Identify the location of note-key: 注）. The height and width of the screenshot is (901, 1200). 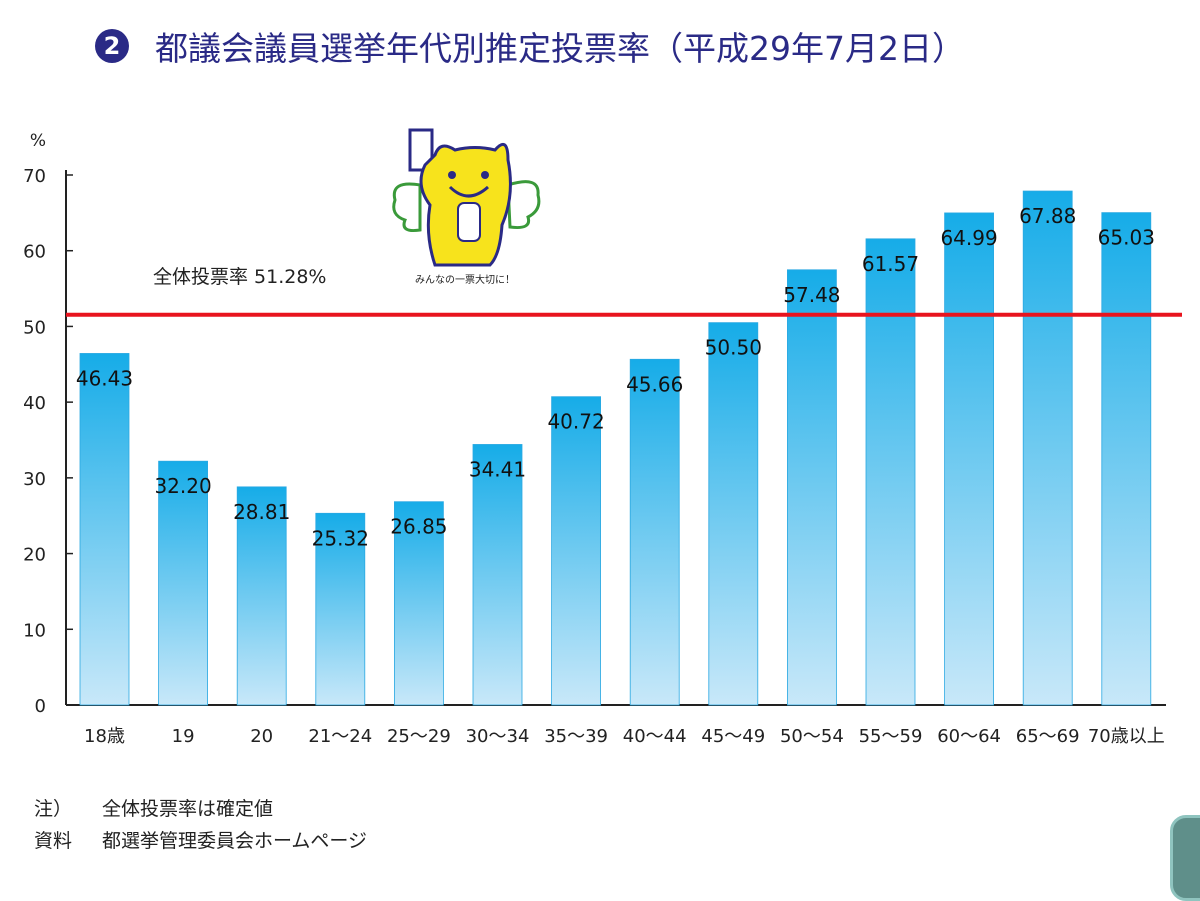
(53, 809).